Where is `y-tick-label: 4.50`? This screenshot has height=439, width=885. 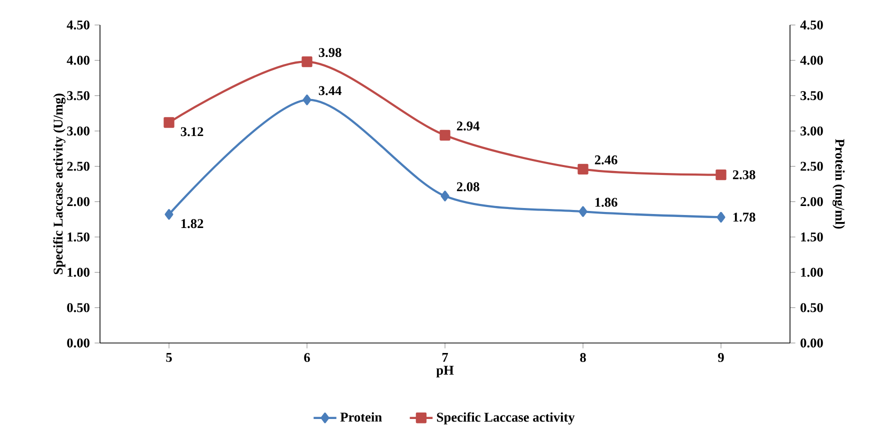 y-tick-label: 4.50 is located at coordinates (78, 25).